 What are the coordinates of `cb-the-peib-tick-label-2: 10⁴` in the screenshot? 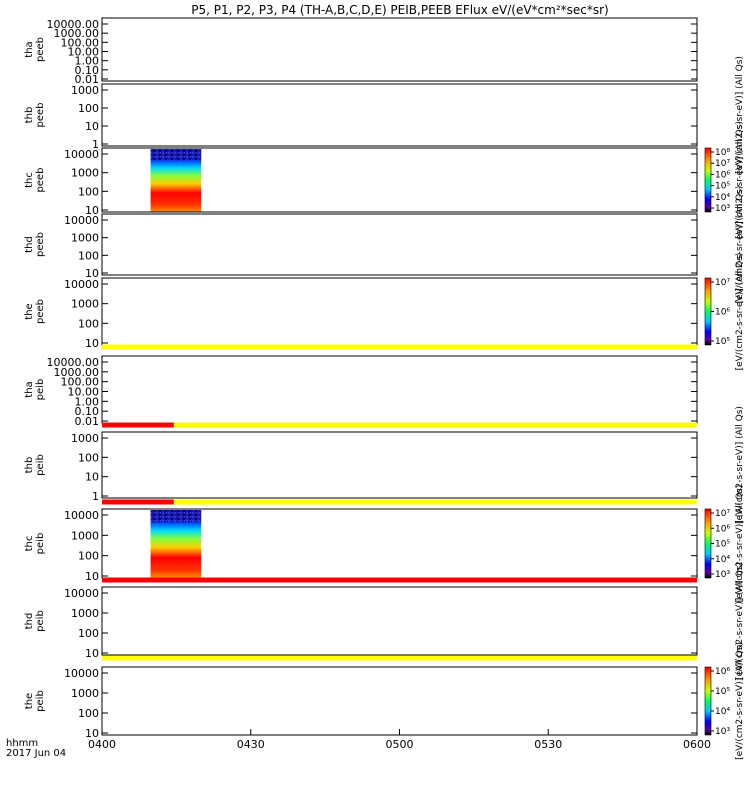 It's located at (722, 712).